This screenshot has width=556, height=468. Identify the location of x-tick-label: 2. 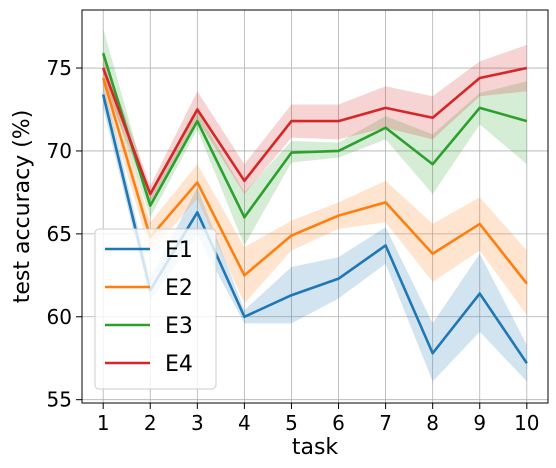
(150, 423).